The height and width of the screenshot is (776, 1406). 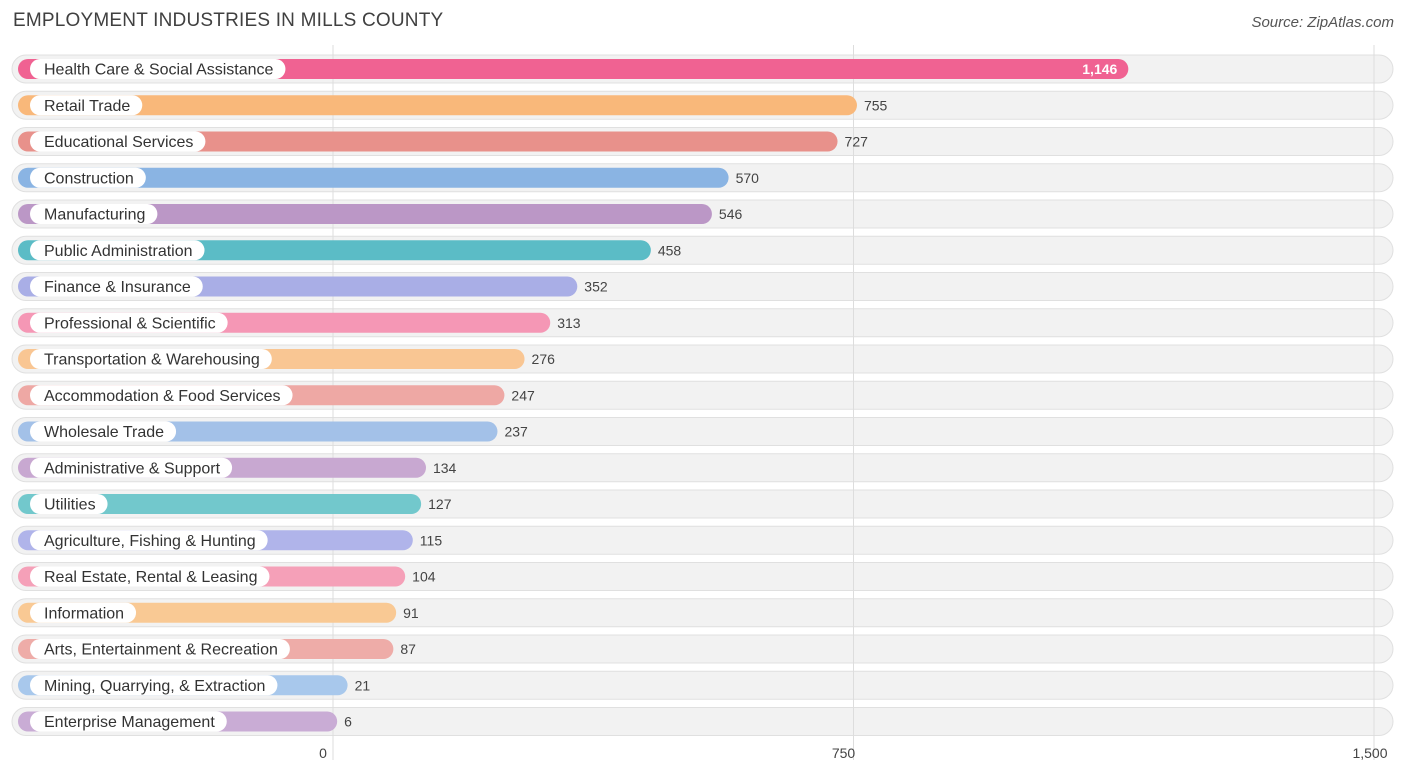 What do you see at coordinates (876, 105) in the screenshot?
I see `value-label: 755` at bounding box center [876, 105].